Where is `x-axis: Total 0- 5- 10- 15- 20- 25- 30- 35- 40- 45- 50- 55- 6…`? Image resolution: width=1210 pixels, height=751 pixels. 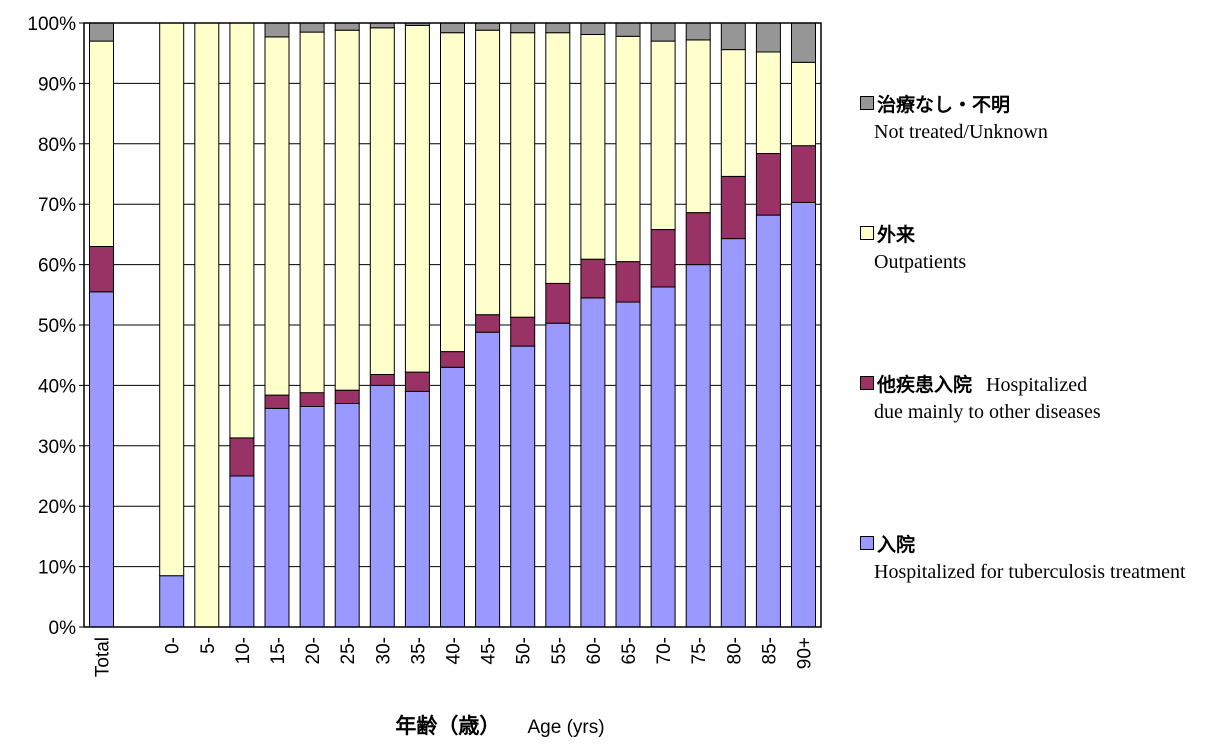
x-axis: Total 0- 5- 10- 15- 20- 25- 30- 35- 40- 45- 50- 55- 6… is located at coordinates (454, 657).